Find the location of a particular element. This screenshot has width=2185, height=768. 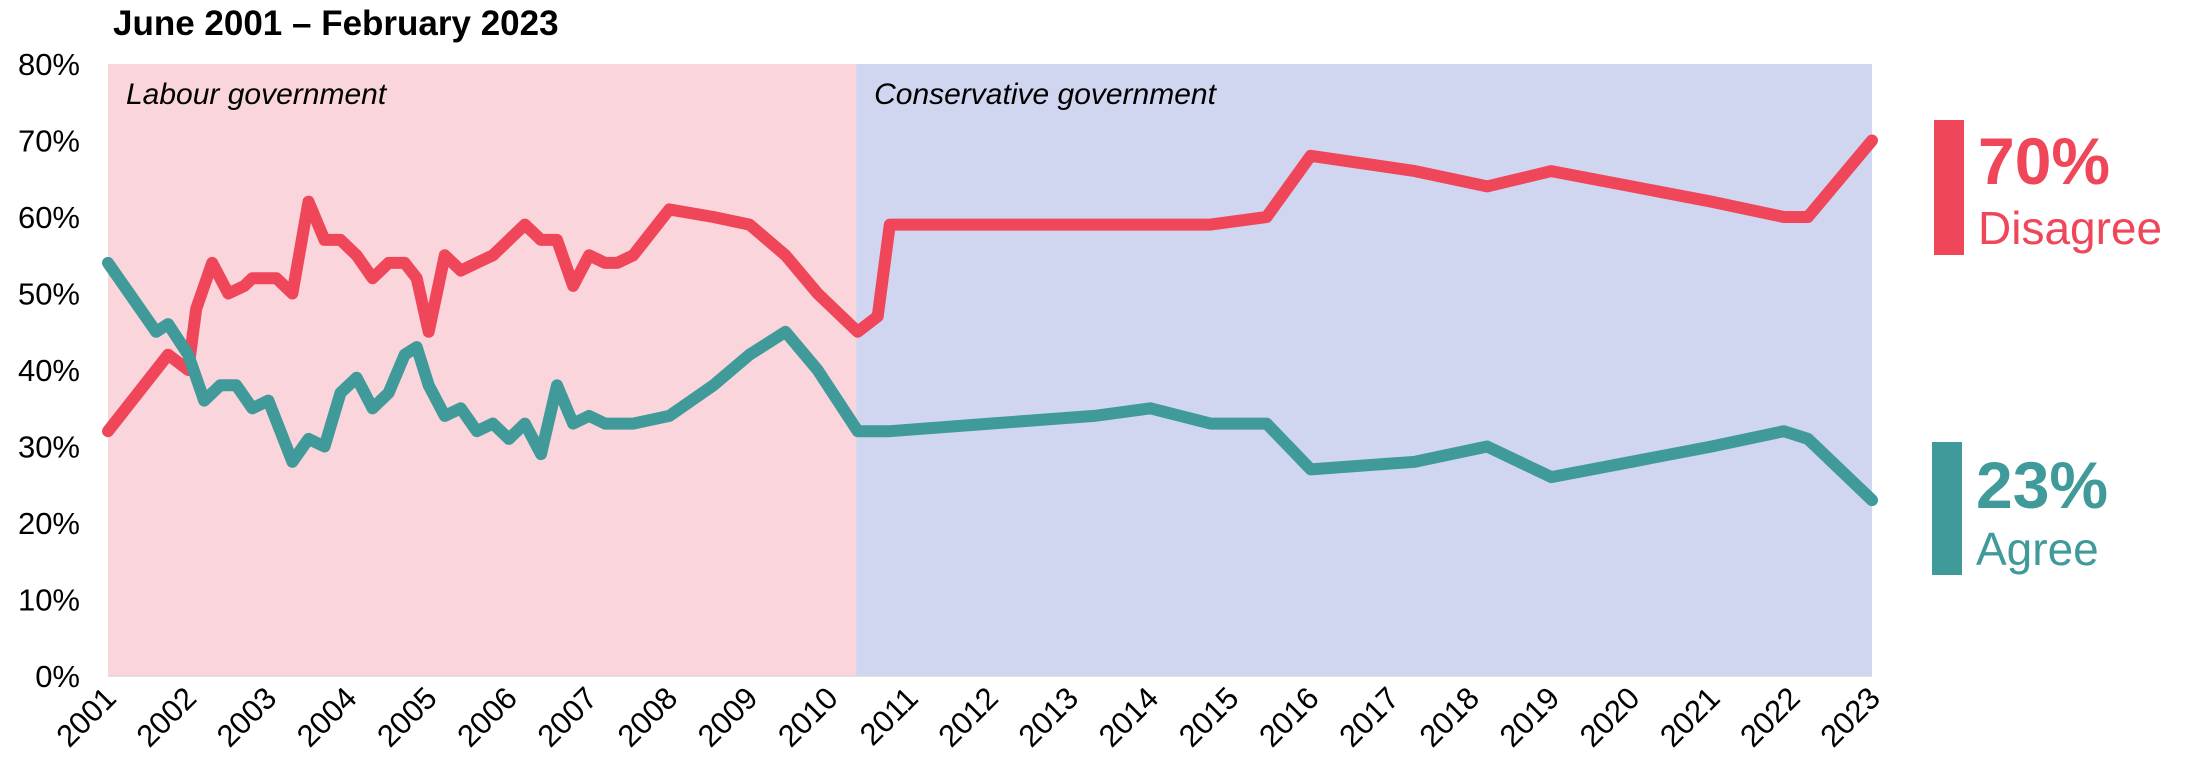

y-tick-label: 80% is located at coordinates (49, 64).